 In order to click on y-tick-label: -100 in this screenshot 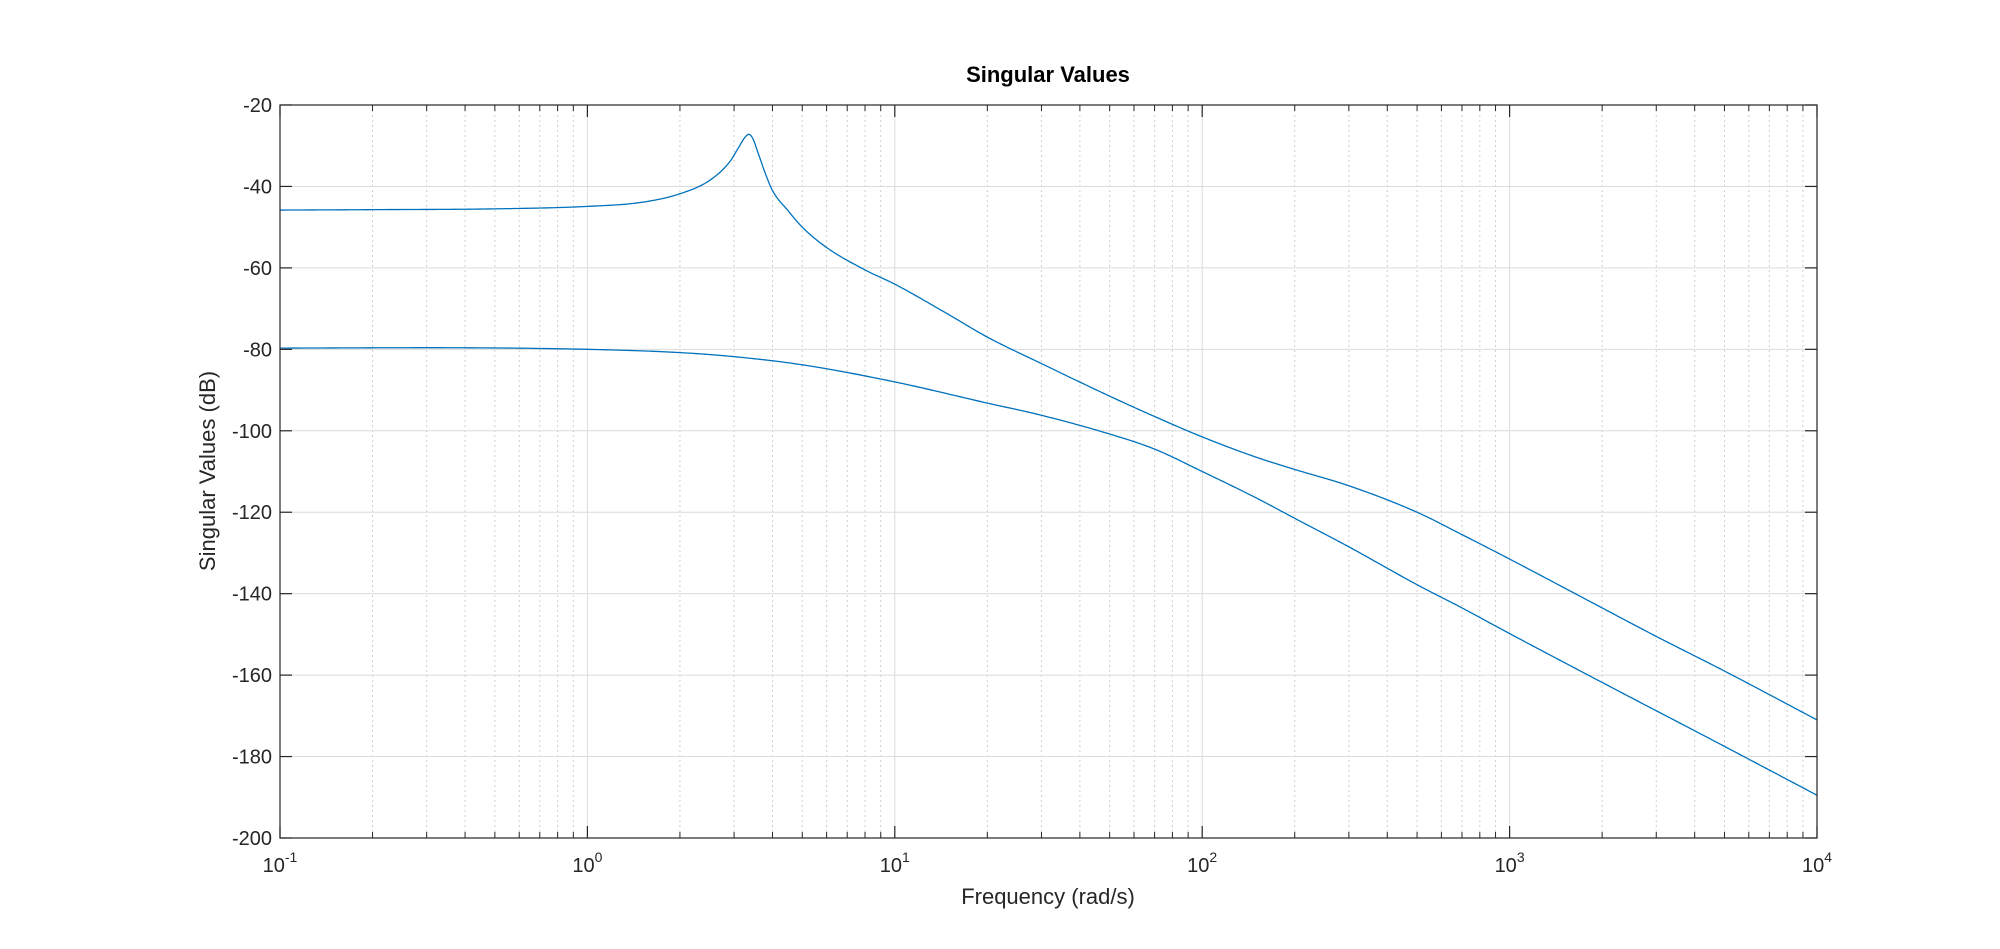, I will do `click(252, 432)`.